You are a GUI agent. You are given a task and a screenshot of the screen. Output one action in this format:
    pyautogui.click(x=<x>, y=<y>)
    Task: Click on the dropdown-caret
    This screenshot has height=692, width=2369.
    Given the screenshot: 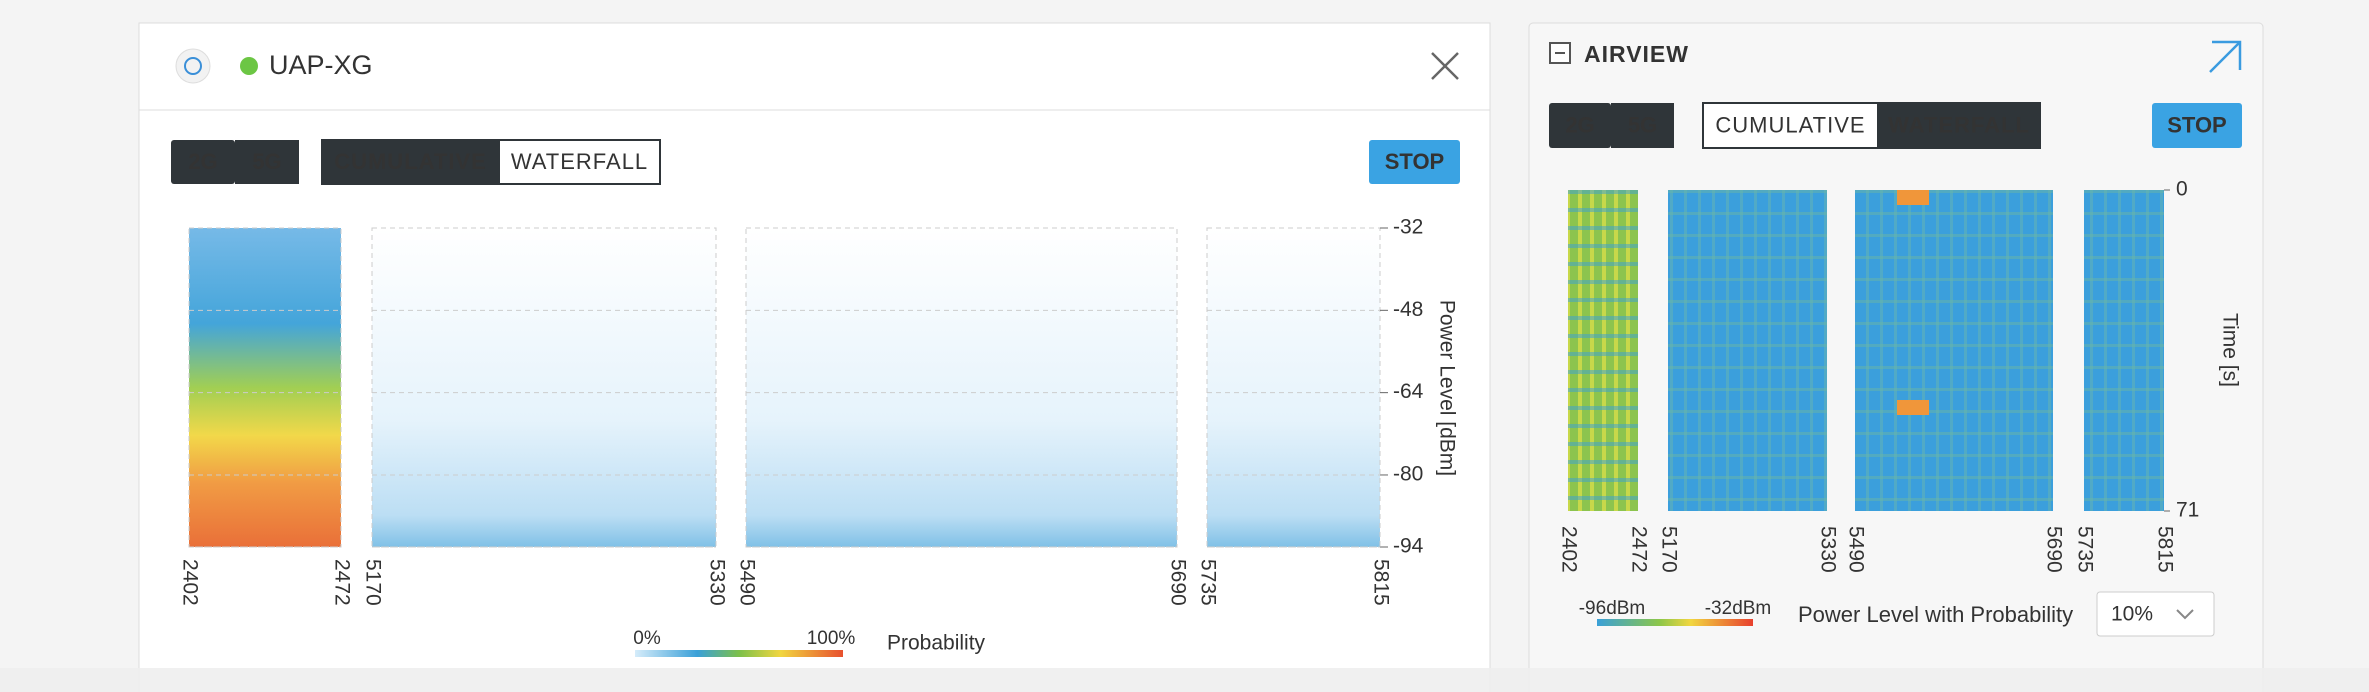 What is the action you would take?
    pyautogui.click(x=2185, y=614)
    